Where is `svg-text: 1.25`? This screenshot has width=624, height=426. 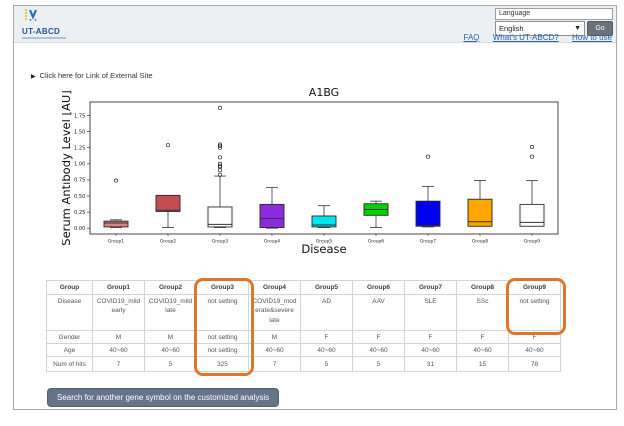
svg-text: 1.25 is located at coordinates (80, 149).